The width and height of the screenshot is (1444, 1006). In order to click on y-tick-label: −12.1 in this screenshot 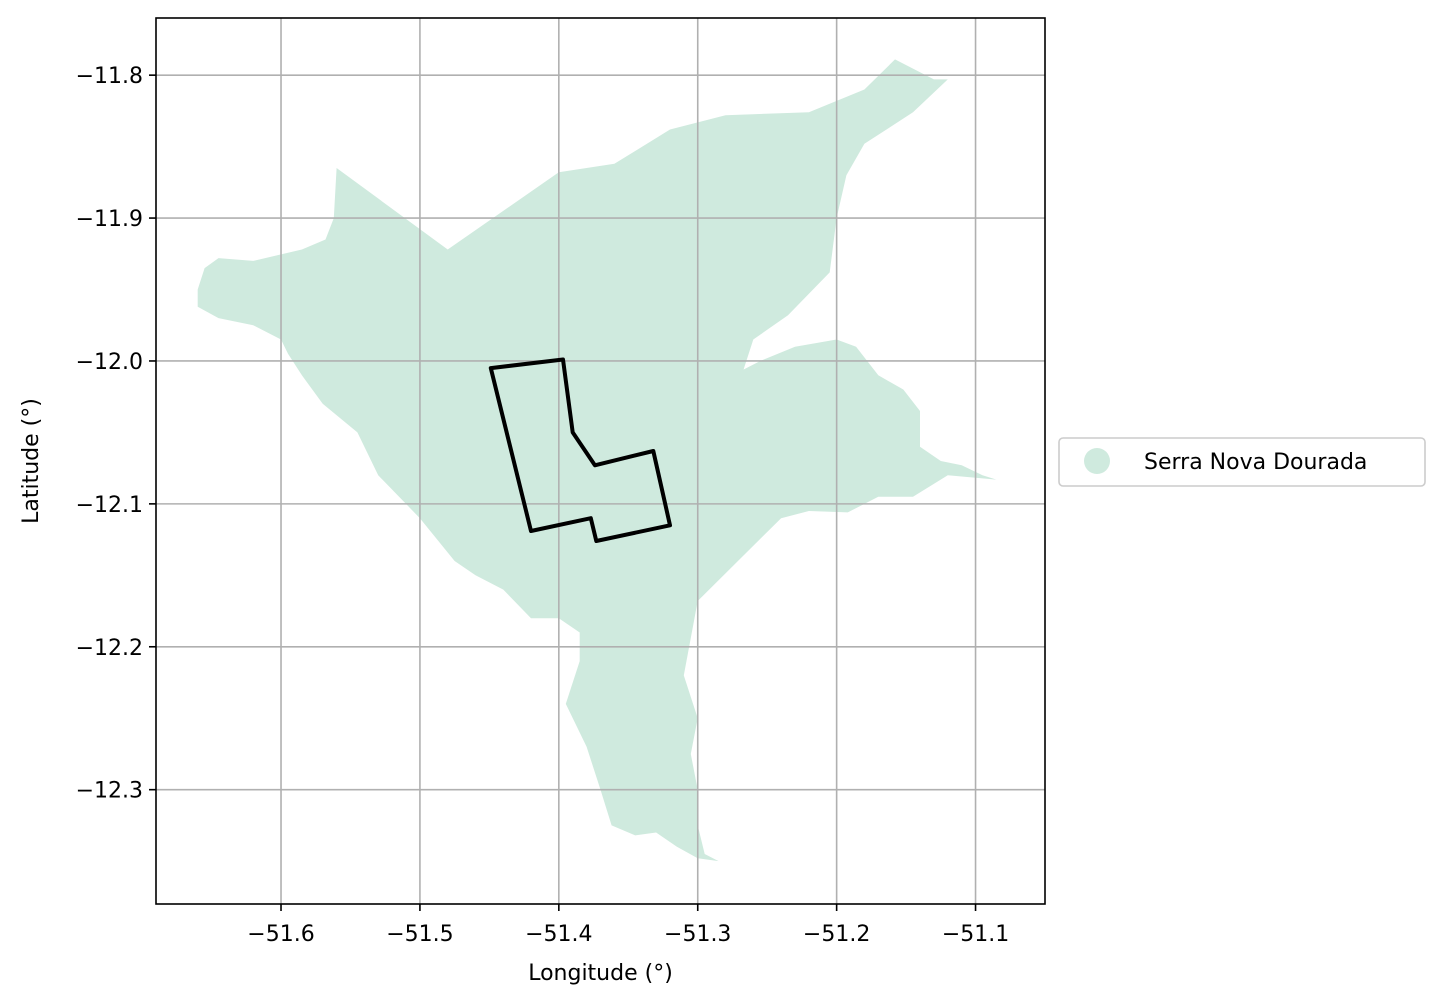, I will do `click(109, 505)`.